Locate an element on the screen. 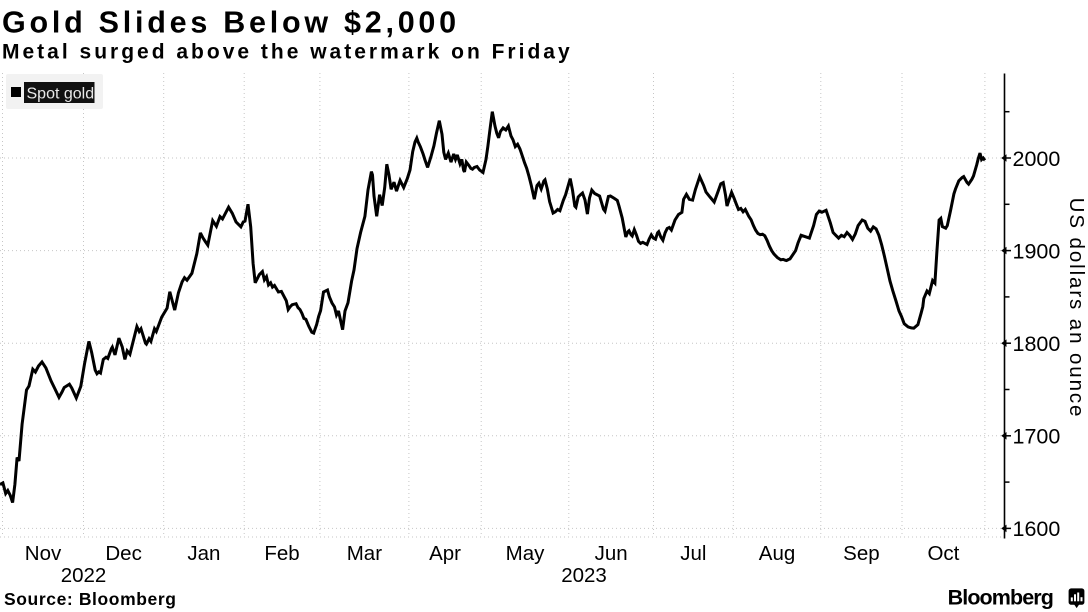 This screenshot has width=1088, height=612. svg-text: Jun is located at coordinates (611, 553).